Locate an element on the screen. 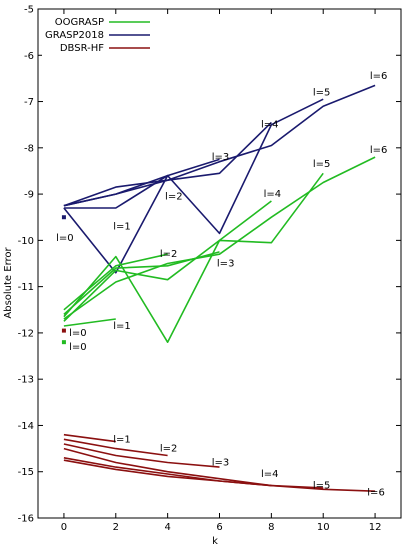  legend-label-oograsp: OOGRASP is located at coordinates (79, 22).